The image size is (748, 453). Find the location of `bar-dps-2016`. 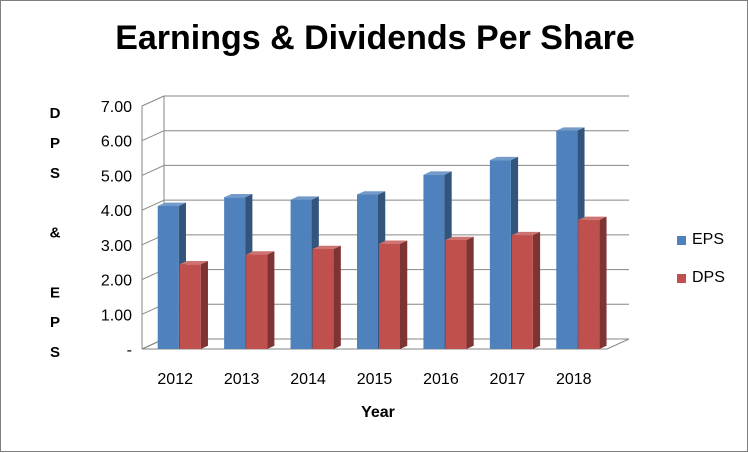

bar-dps-2016 is located at coordinates (459, 292).